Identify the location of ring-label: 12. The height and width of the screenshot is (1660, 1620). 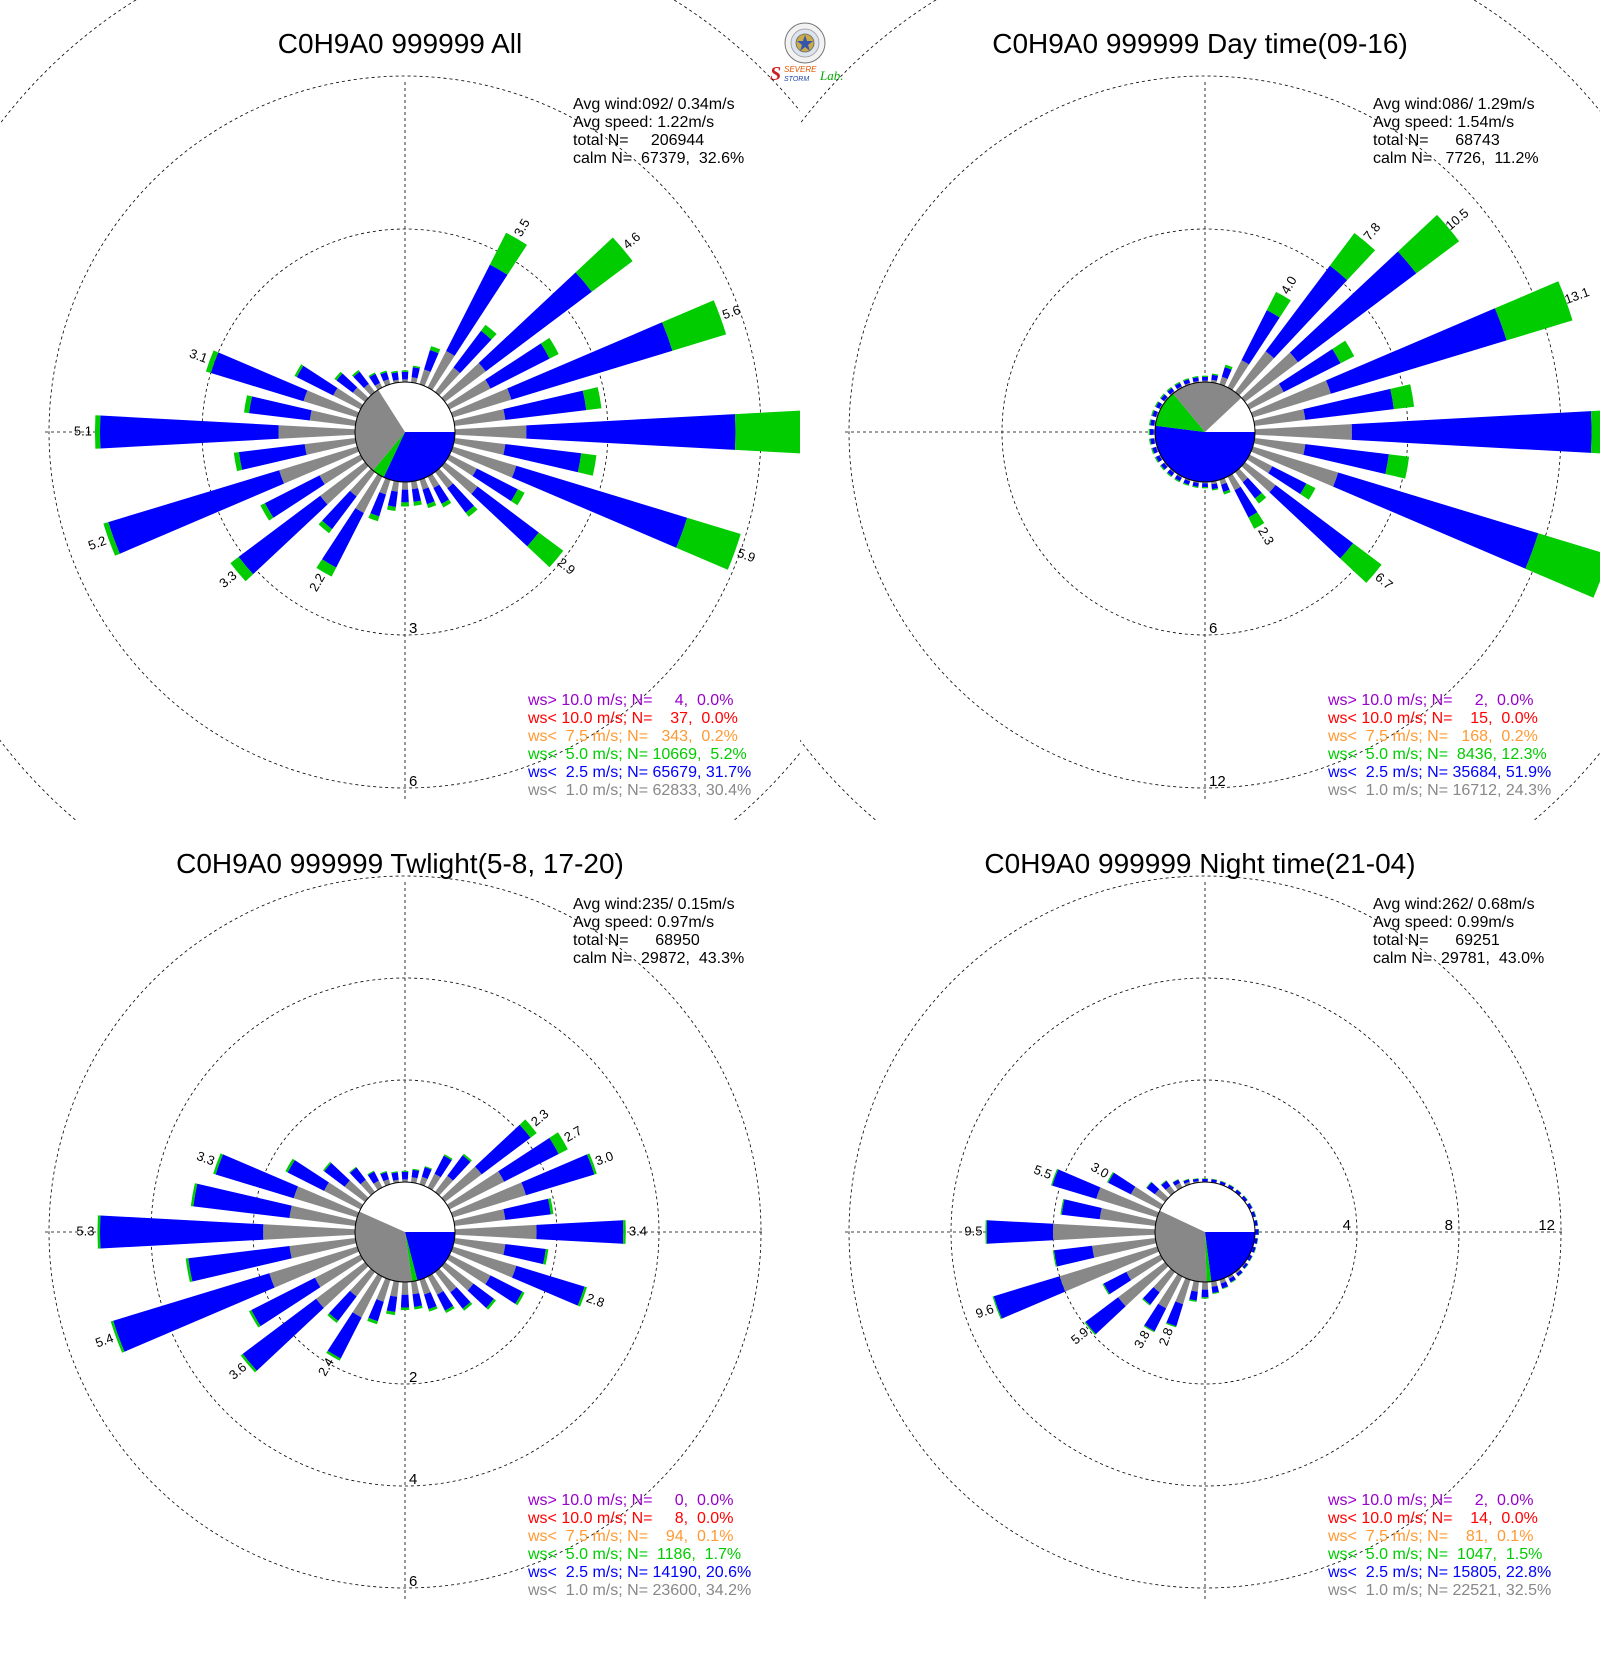
(1217, 781).